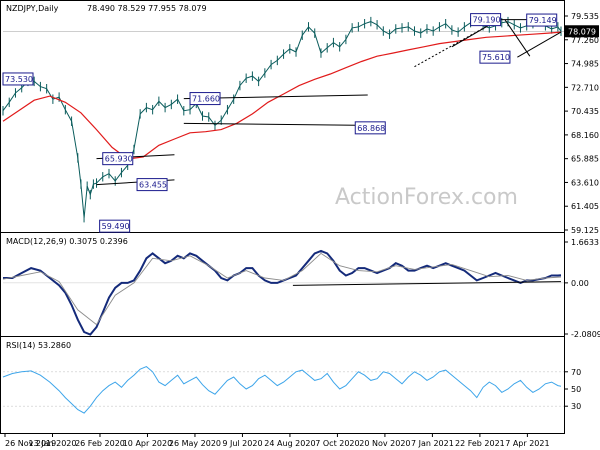 This screenshot has width=600, height=450. What do you see at coordinates (580, 283) in the screenshot?
I see `macd-tick-label: 0.00` at bounding box center [580, 283].